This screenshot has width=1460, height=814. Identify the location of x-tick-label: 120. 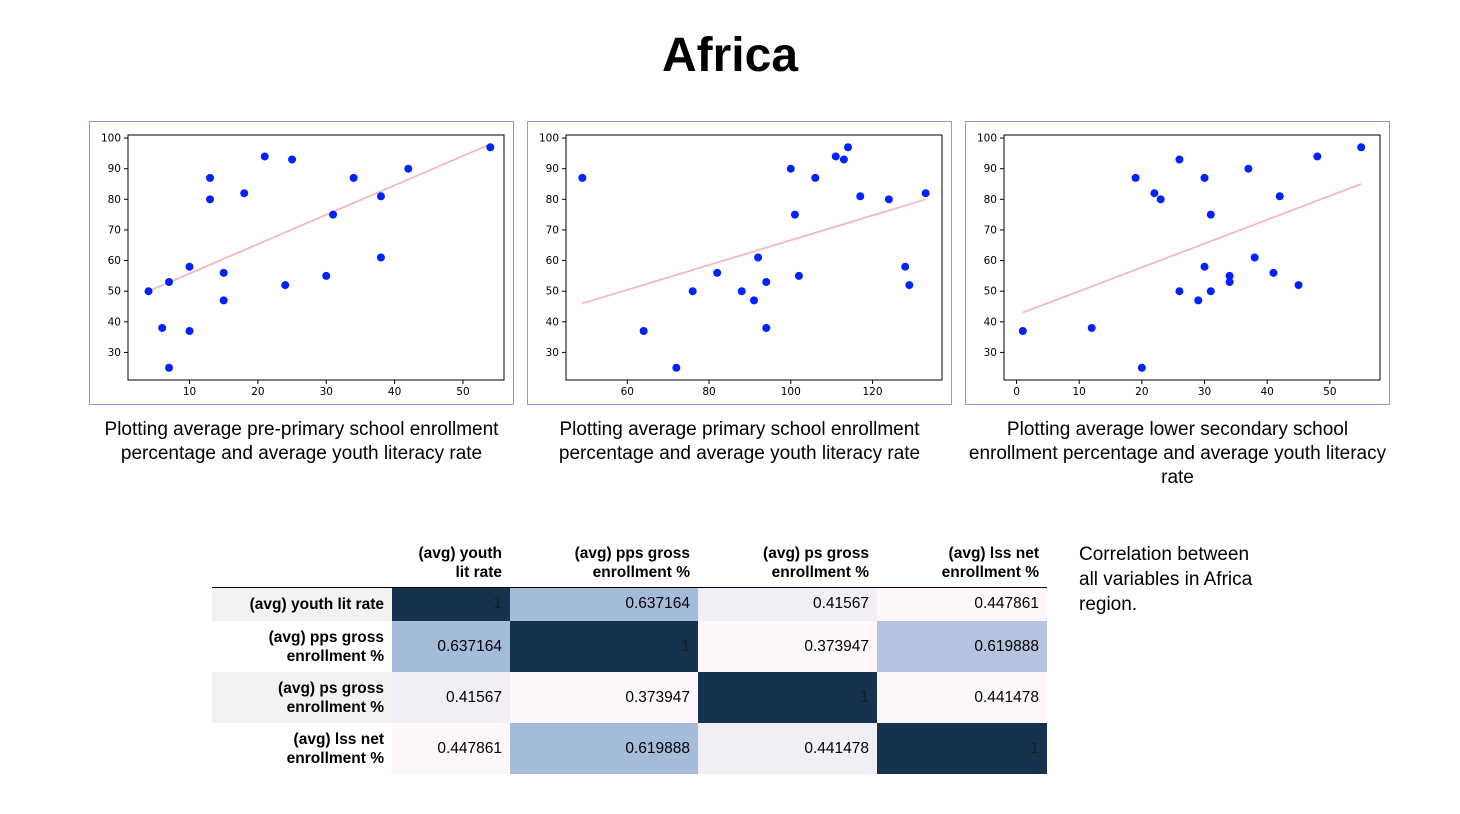
(872, 392).